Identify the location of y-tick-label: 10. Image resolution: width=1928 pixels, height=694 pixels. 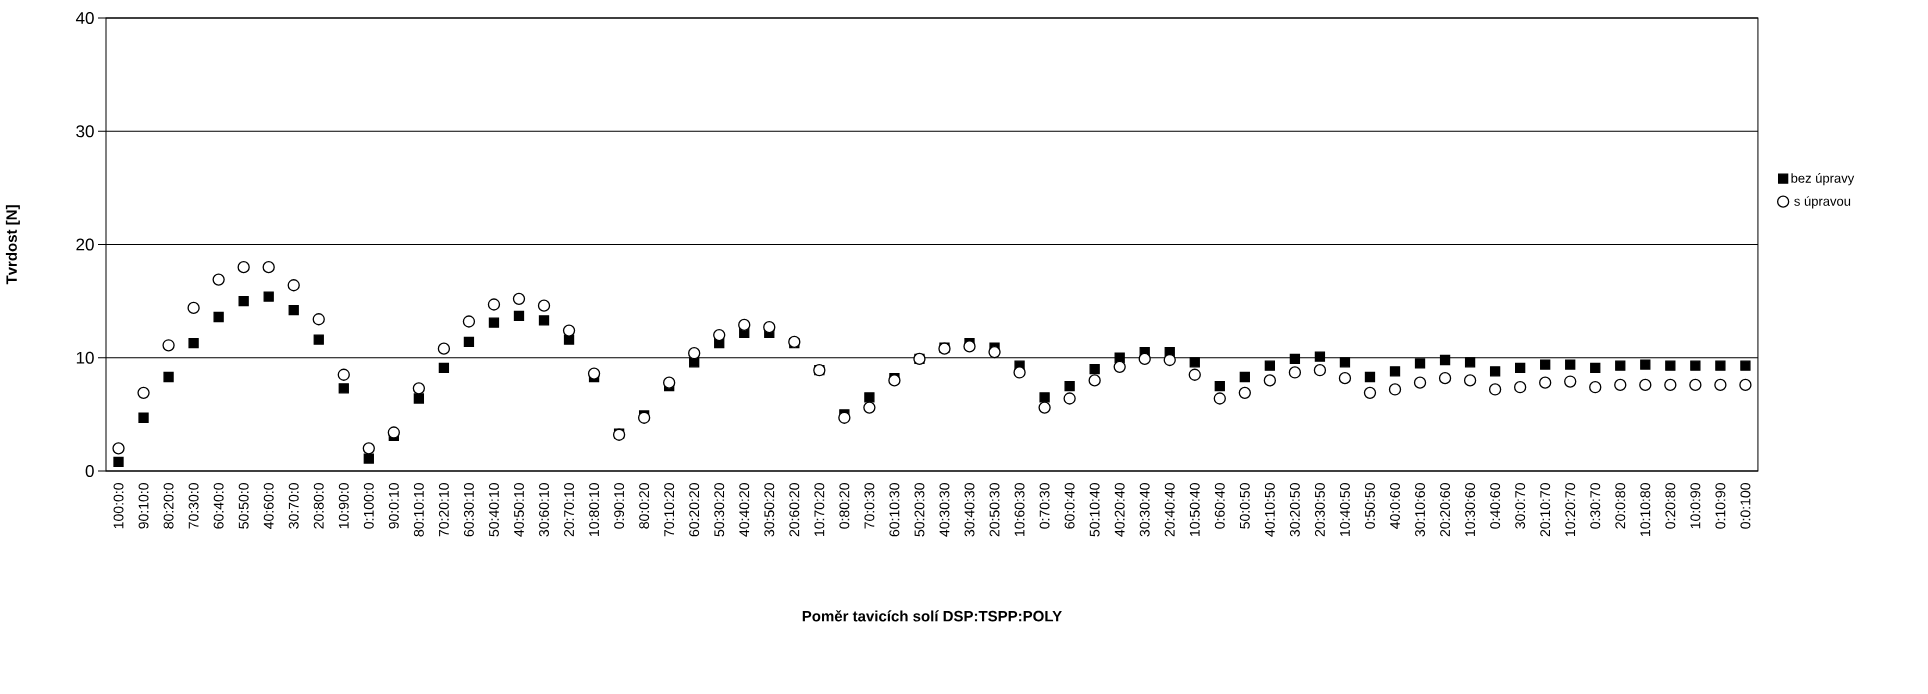
(85, 357).